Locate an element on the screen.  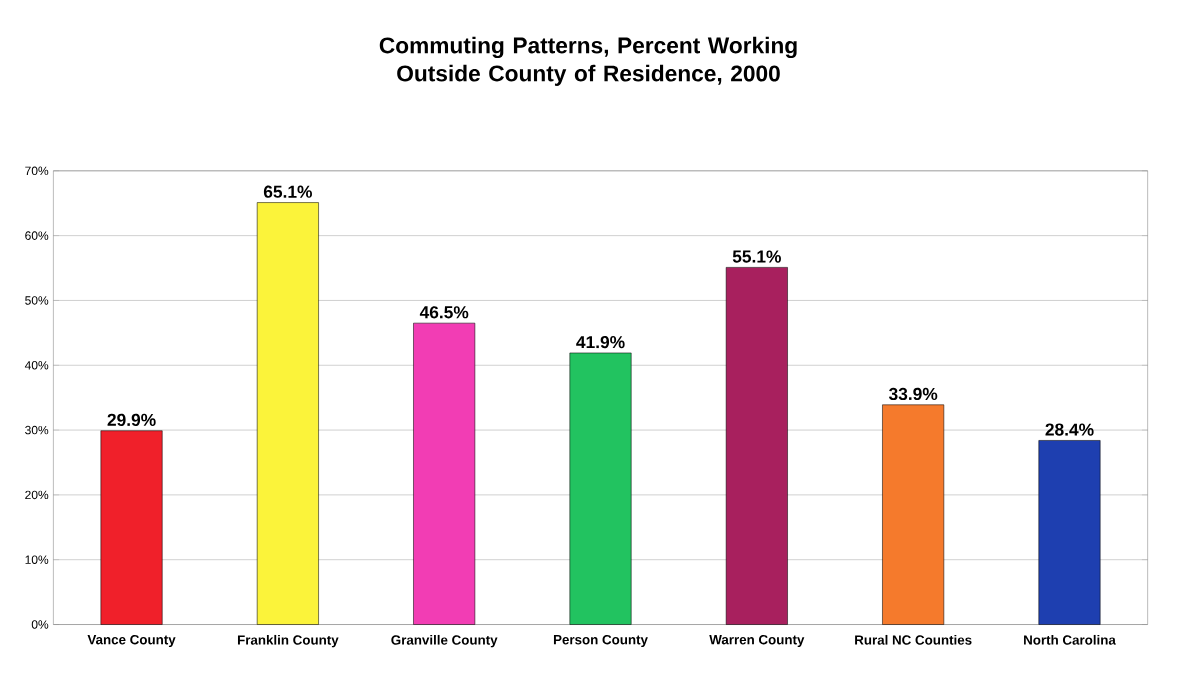
x-tick-label: North Carolina is located at coordinates (1070, 640).